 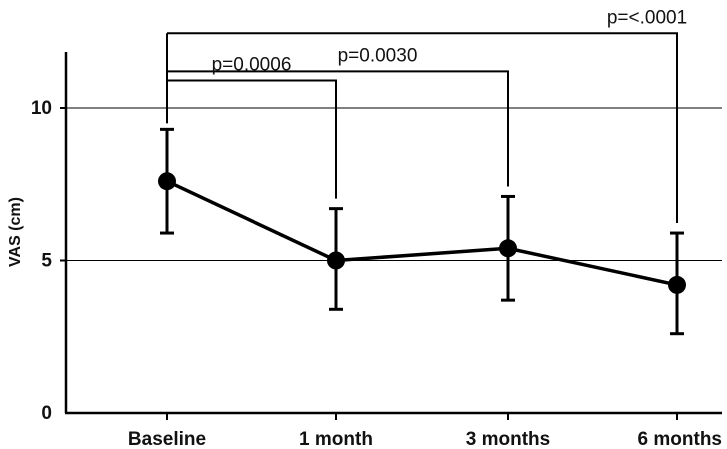 What do you see at coordinates (378, 55) in the screenshot?
I see `p-value-label: p=0.0030` at bounding box center [378, 55].